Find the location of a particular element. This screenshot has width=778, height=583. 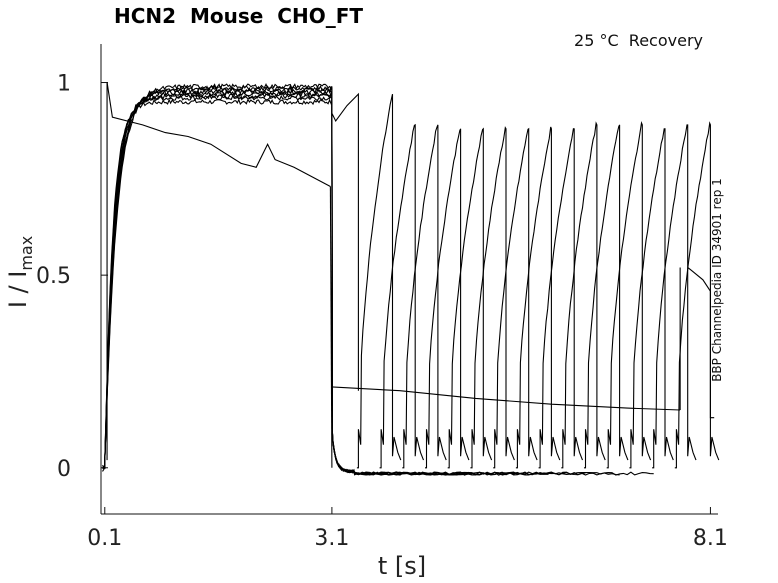

hump-trace-line is located at coordinates (345, 241).